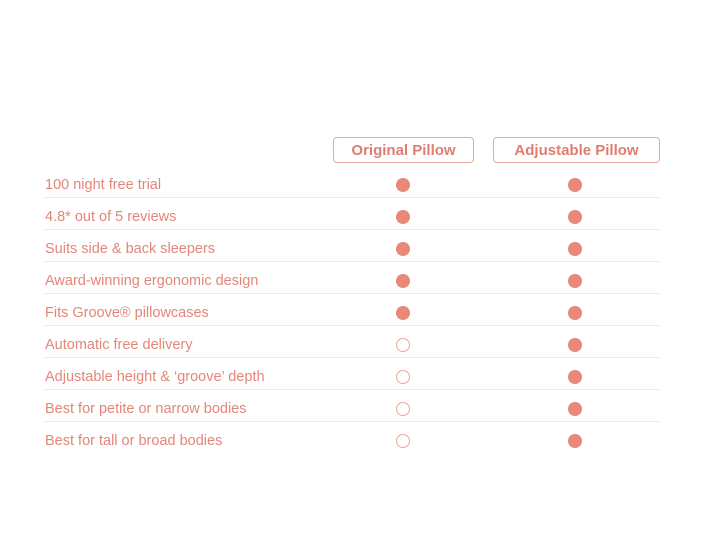 The width and height of the screenshot is (720, 547). I want to click on feature-row: 4.8* out of 5 reviews, so click(352, 214).